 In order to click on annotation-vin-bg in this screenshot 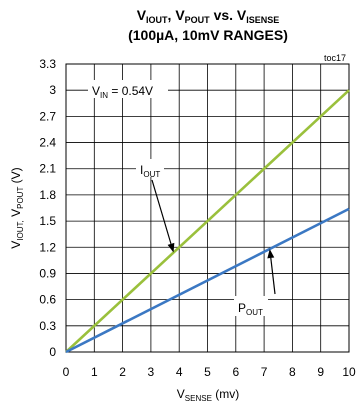, I will do `click(128, 89)`.